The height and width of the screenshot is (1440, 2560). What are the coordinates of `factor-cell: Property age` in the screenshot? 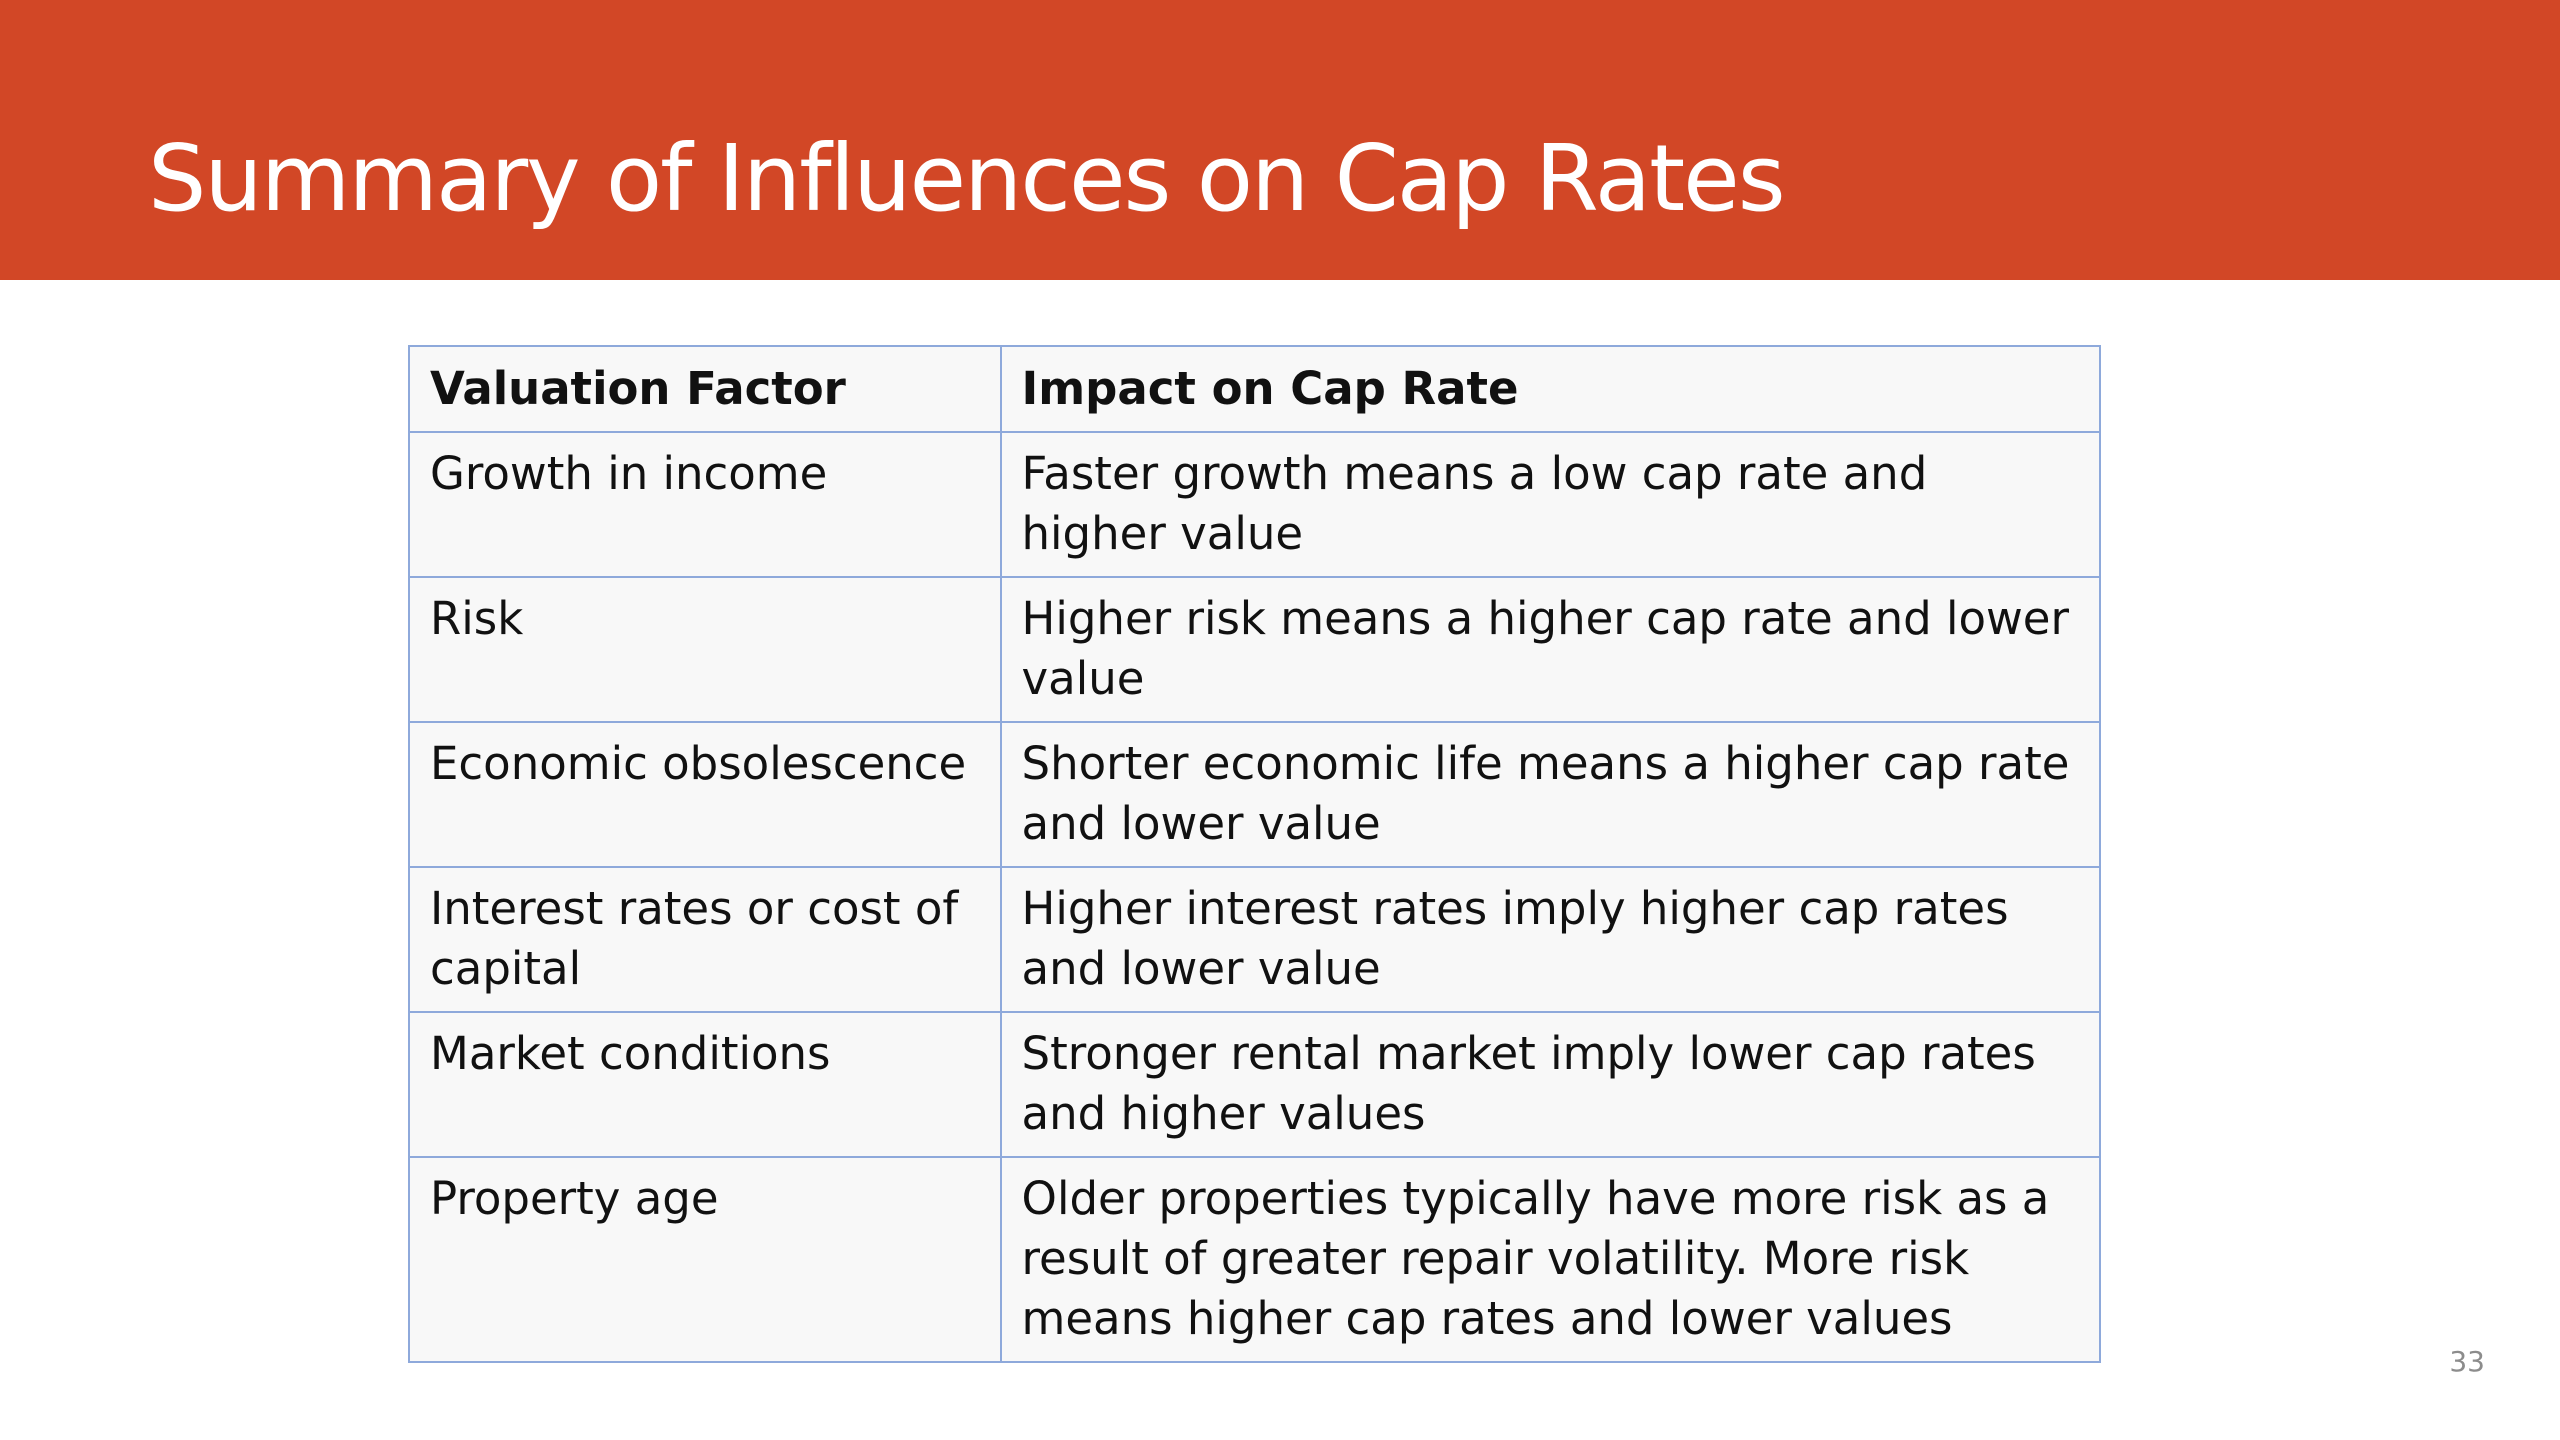 It's located at (705, 1259).